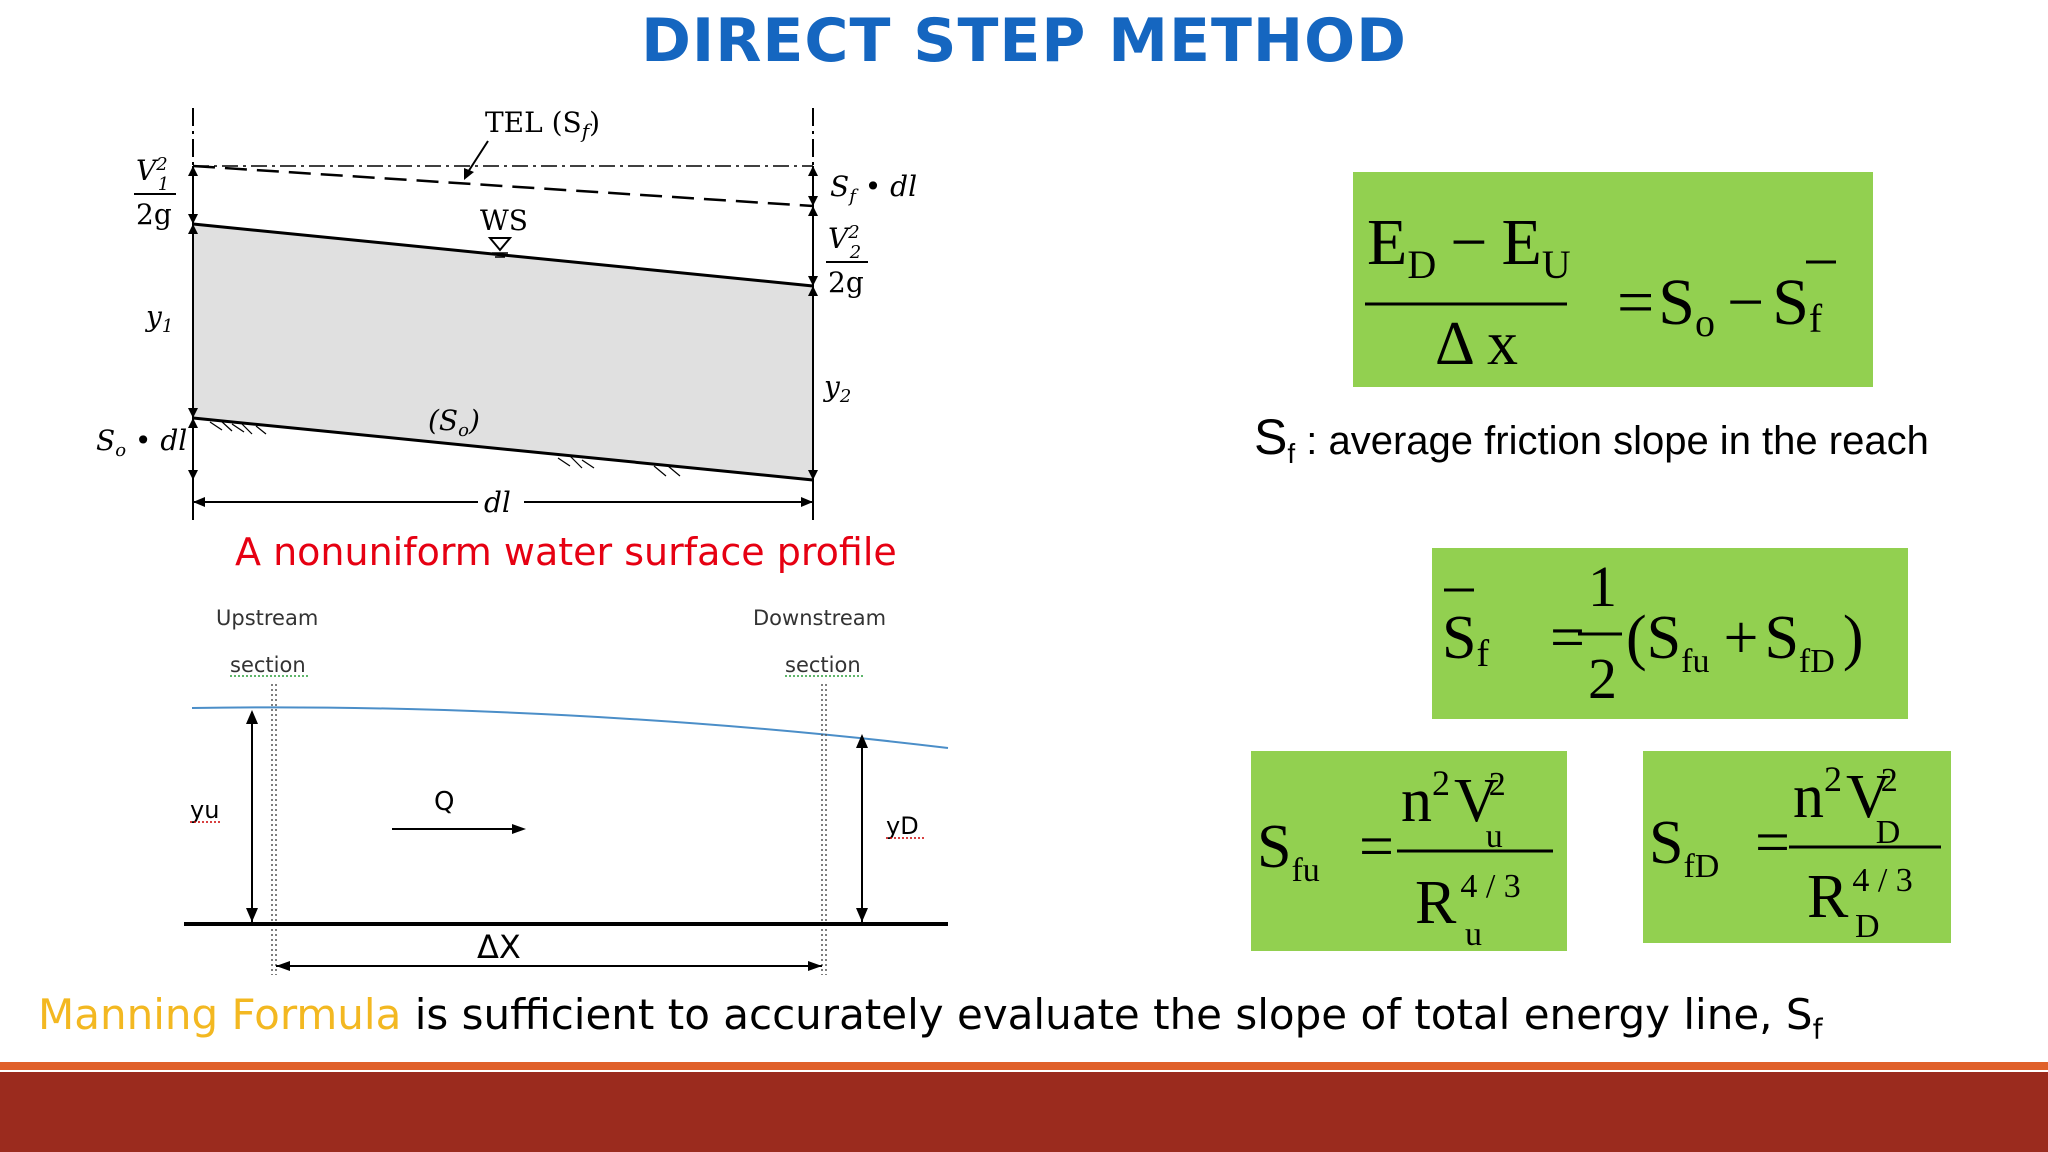 The image size is (2048, 1152). Describe the element at coordinates (204, 810) in the screenshot. I see `yu-label: yu` at that location.